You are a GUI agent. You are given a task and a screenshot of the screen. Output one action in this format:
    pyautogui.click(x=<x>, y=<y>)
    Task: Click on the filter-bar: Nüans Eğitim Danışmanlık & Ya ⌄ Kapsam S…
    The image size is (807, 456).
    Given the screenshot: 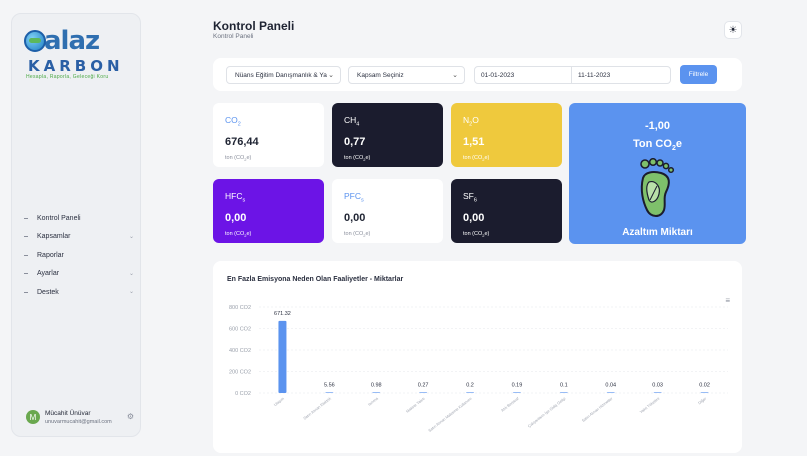 What is the action you would take?
    pyautogui.click(x=477, y=74)
    